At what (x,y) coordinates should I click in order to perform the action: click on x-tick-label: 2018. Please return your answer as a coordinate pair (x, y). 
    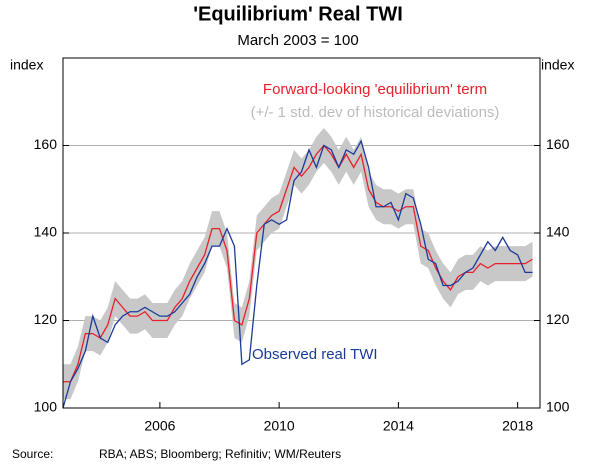
    Looking at the image, I should click on (517, 426).